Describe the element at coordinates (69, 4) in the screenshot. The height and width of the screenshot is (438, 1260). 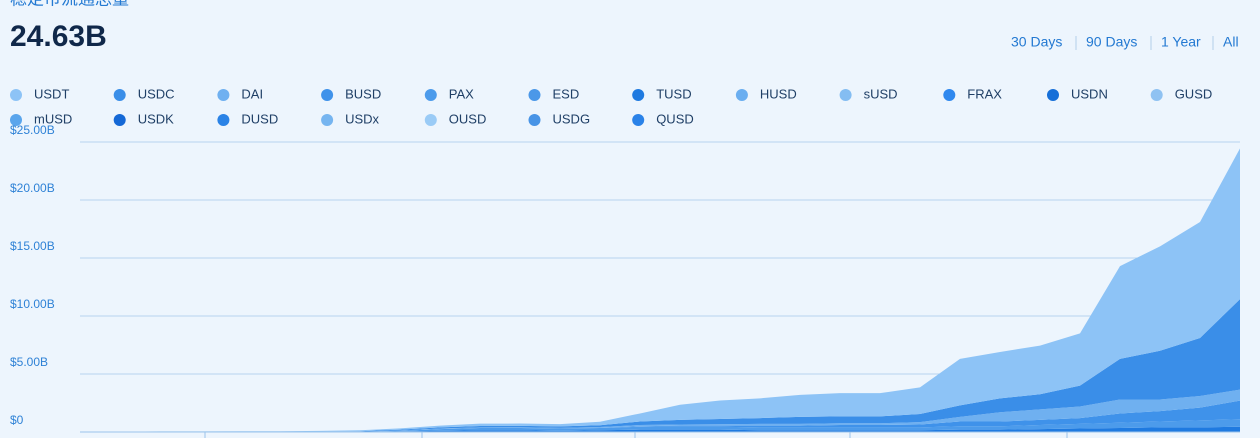
I see `chart-title: 稳定币流通总量` at that location.